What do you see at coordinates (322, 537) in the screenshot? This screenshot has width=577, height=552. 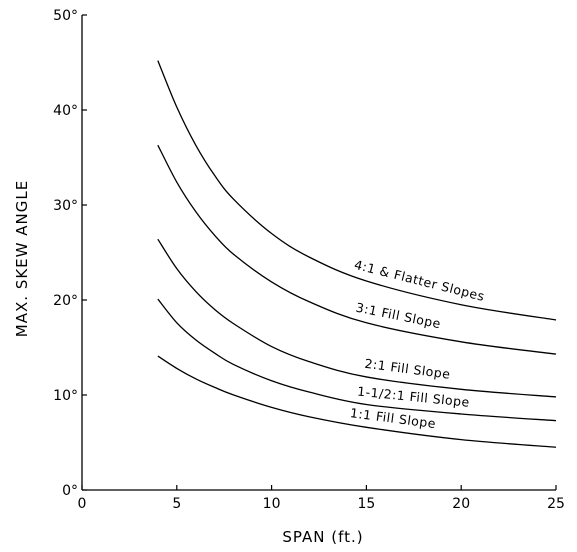 I see `x-axis-label: SPAN (ft.)` at bounding box center [322, 537].